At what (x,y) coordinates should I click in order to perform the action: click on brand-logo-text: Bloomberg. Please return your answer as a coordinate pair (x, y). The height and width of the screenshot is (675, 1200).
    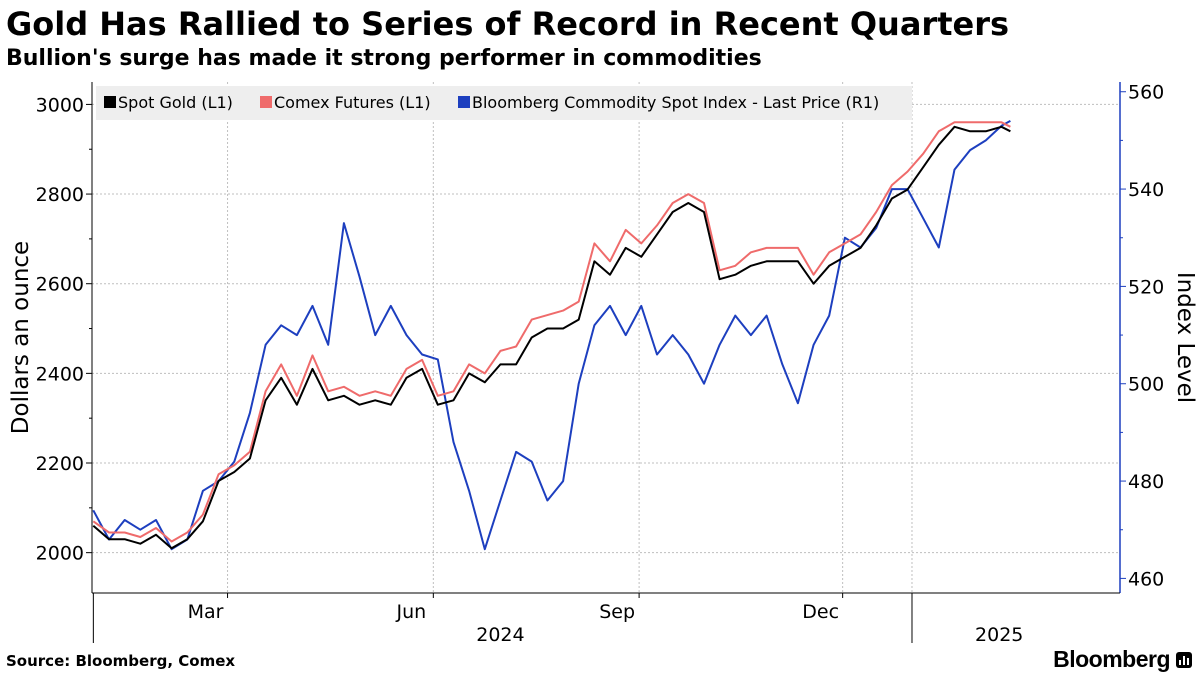
    Looking at the image, I should click on (1111, 659).